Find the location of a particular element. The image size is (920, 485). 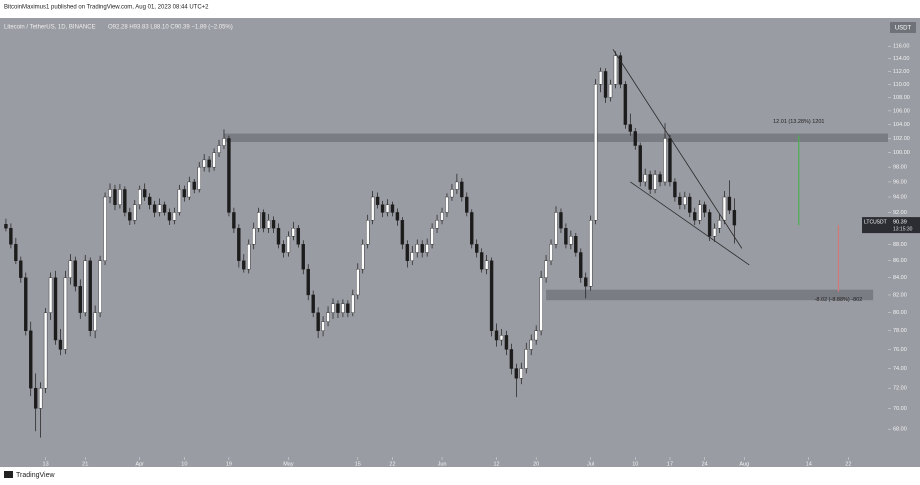

y-tick-label: 110.00 is located at coordinates (901, 85).